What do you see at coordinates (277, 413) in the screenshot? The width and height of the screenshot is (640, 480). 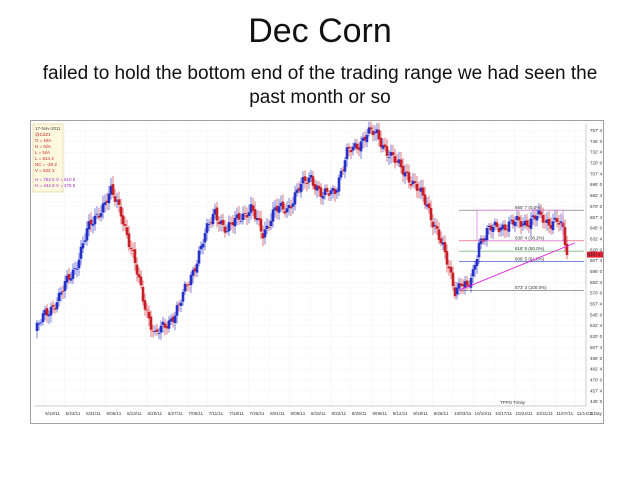 I see `x-tick-label: 8/01/11` at bounding box center [277, 413].